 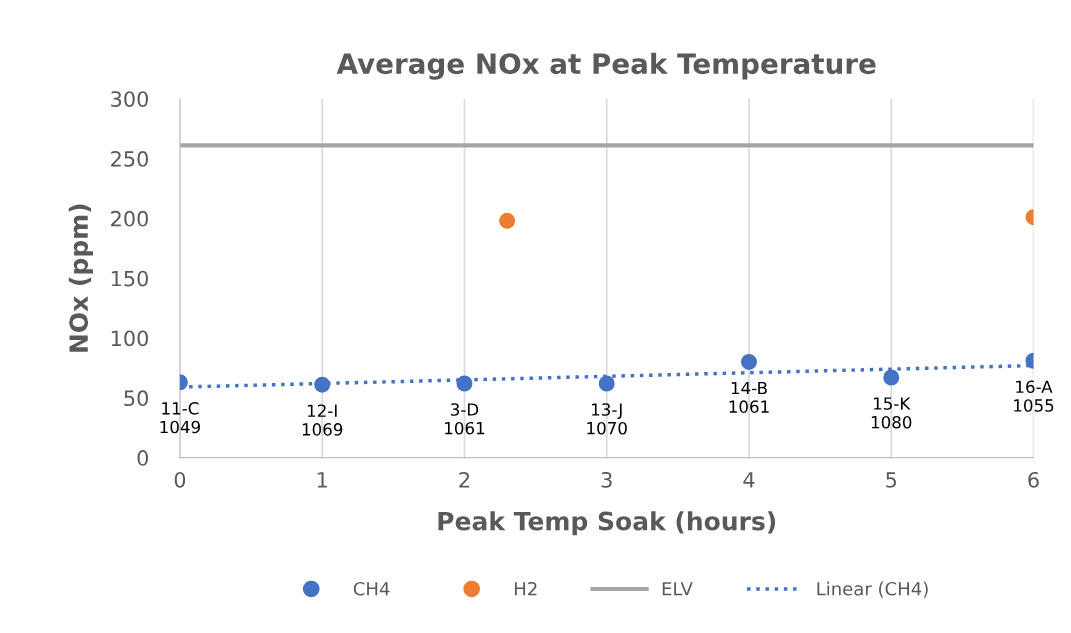 I want to click on annotation: 16-A 1055, so click(x=1034, y=396).